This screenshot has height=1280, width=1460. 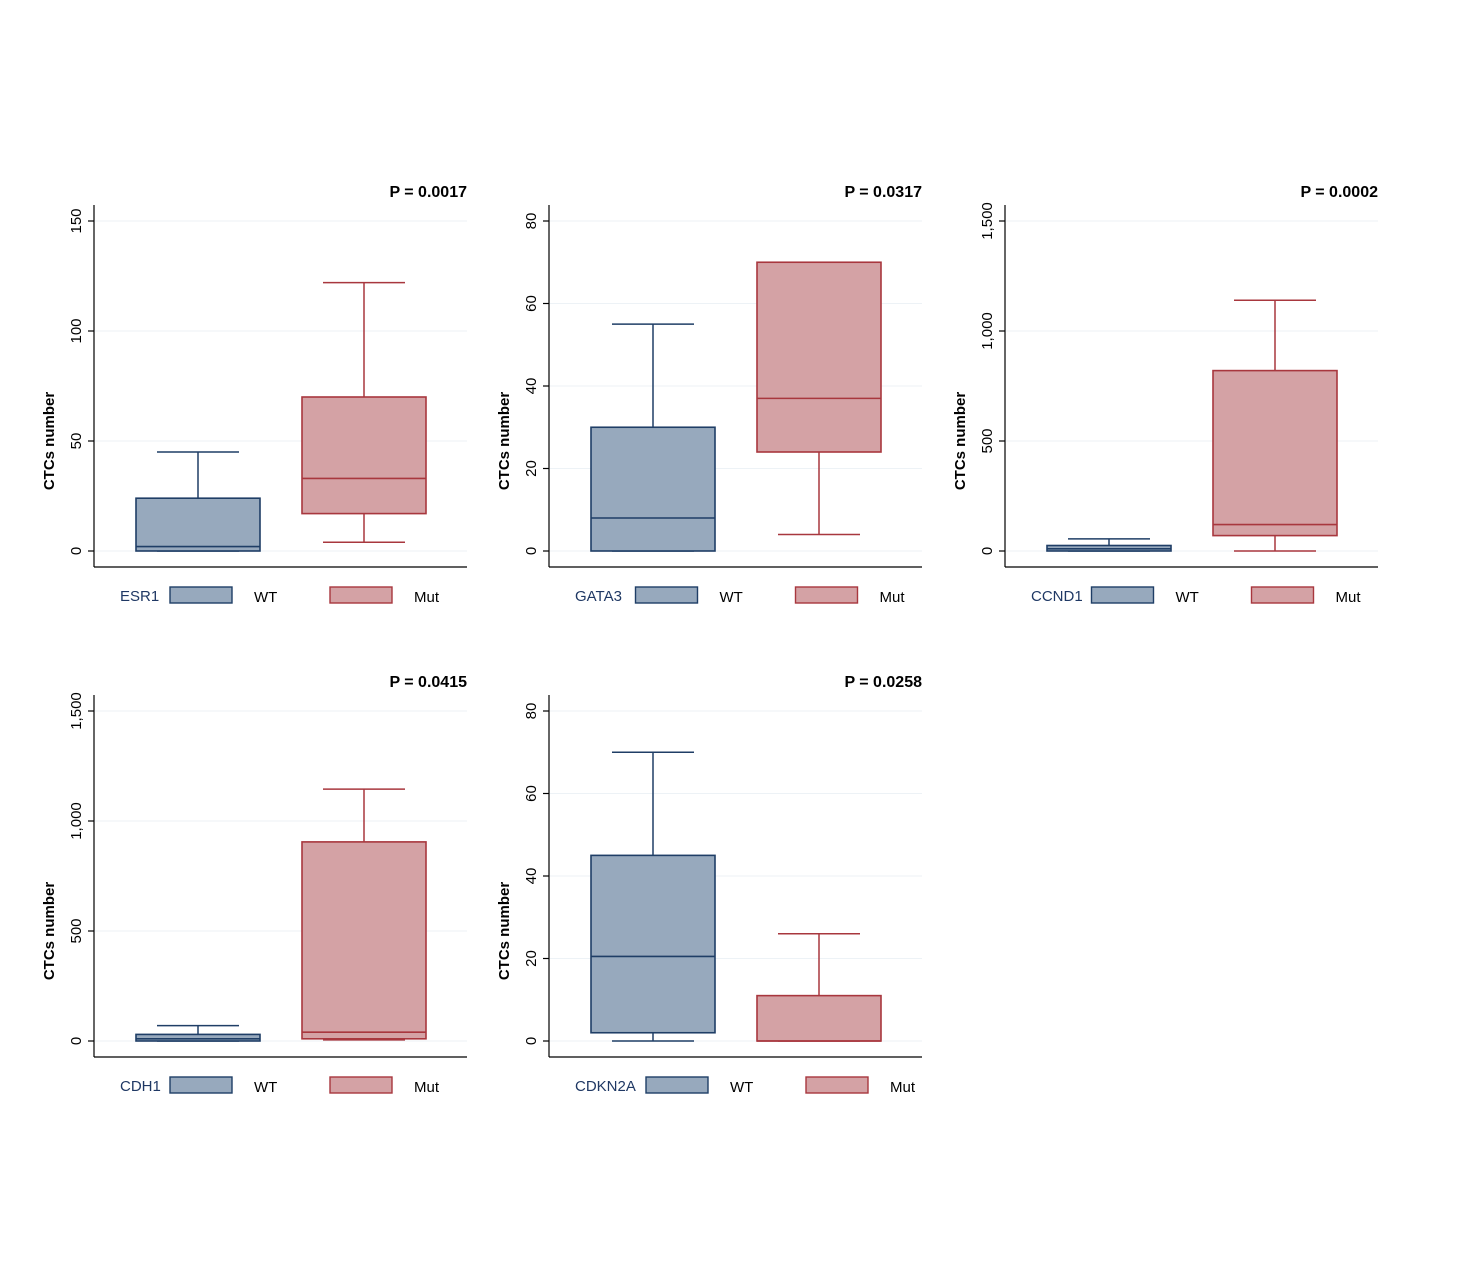 I want to click on legend-gene-name: ESR1, so click(x=139, y=596).